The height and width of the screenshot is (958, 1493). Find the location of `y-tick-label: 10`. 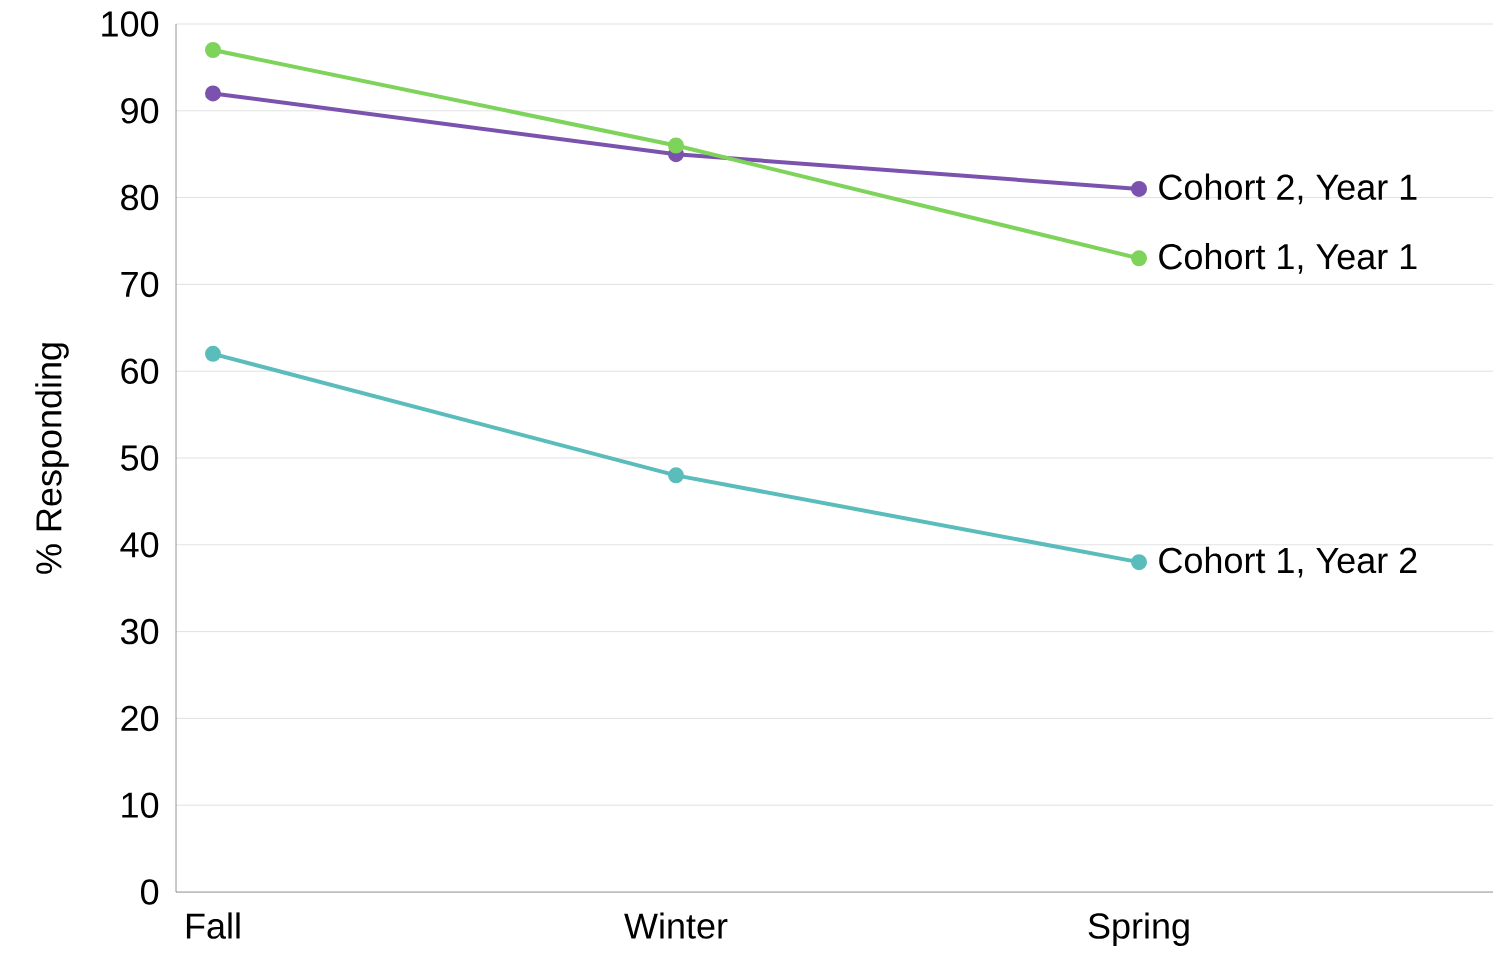

y-tick-label: 10 is located at coordinates (140, 805).